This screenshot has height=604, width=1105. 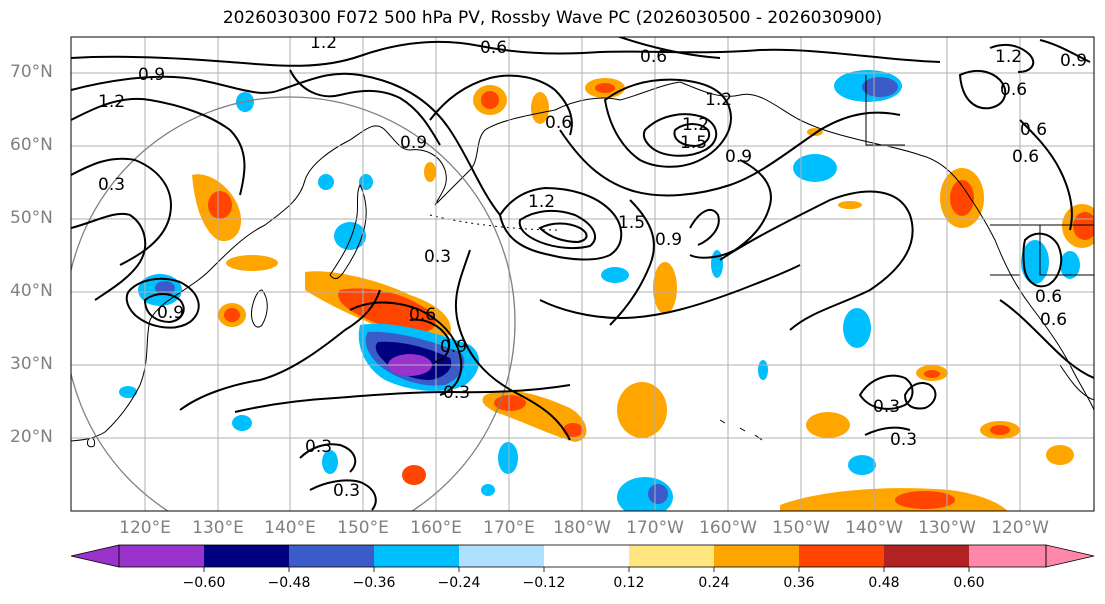 What do you see at coordinates (857, 328) in the screenshot?
I see `negative-anomaly-ne-pacific` at bounding box center [857, 328].